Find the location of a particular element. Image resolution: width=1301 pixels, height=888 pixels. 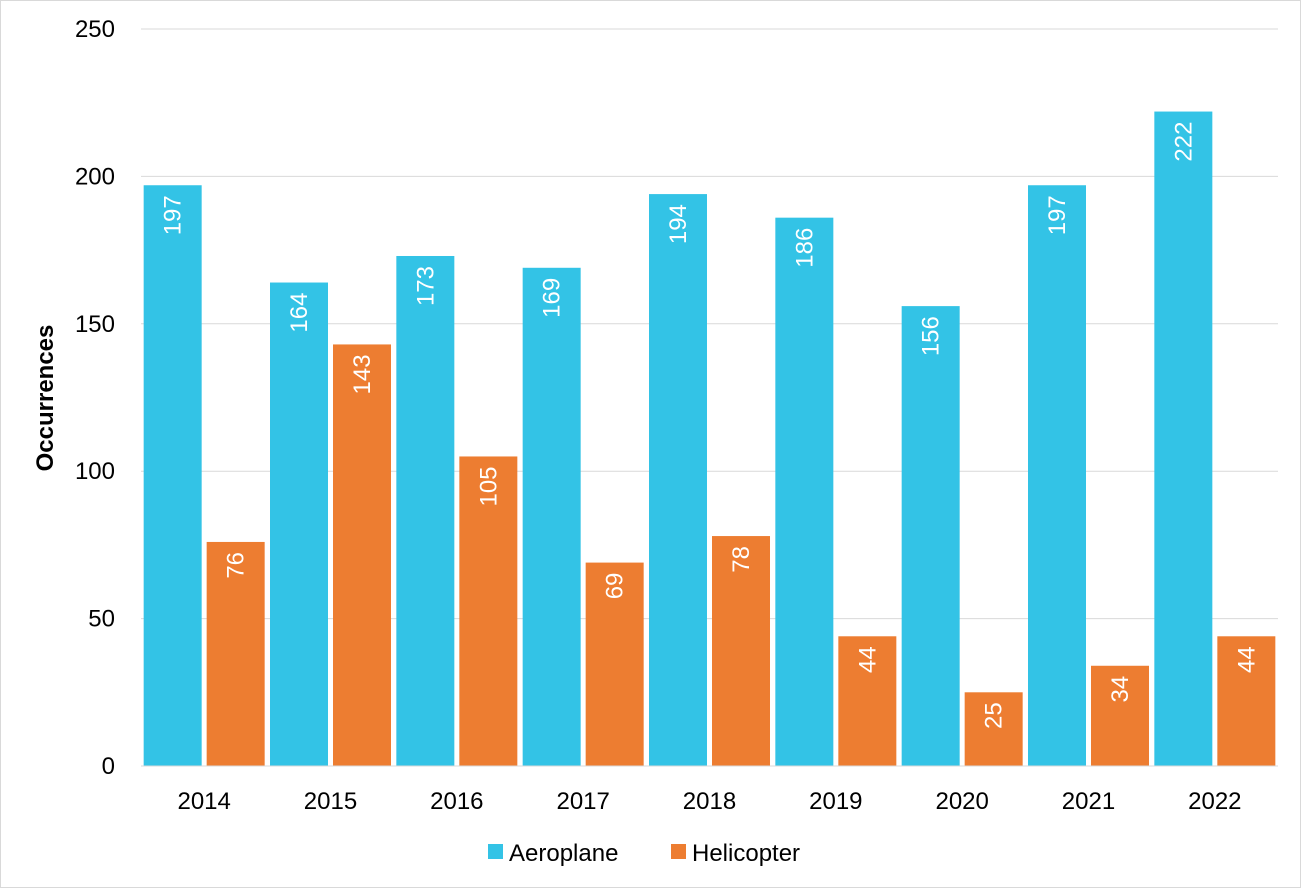

y-tick-label: 50 is located at coordinates (101, 619).